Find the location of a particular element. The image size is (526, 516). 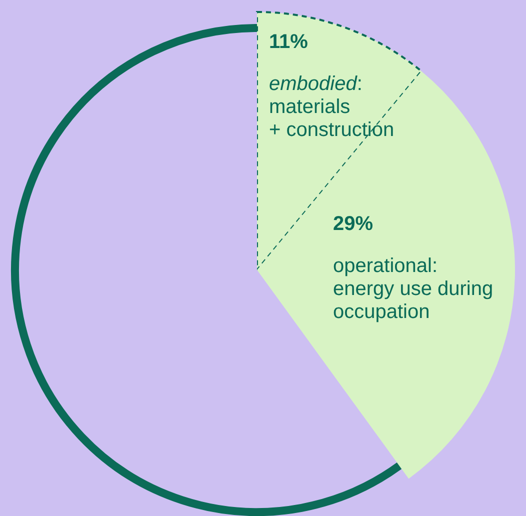

slice-label: operational: energy use during occupation is located at coordinates (413, 289).